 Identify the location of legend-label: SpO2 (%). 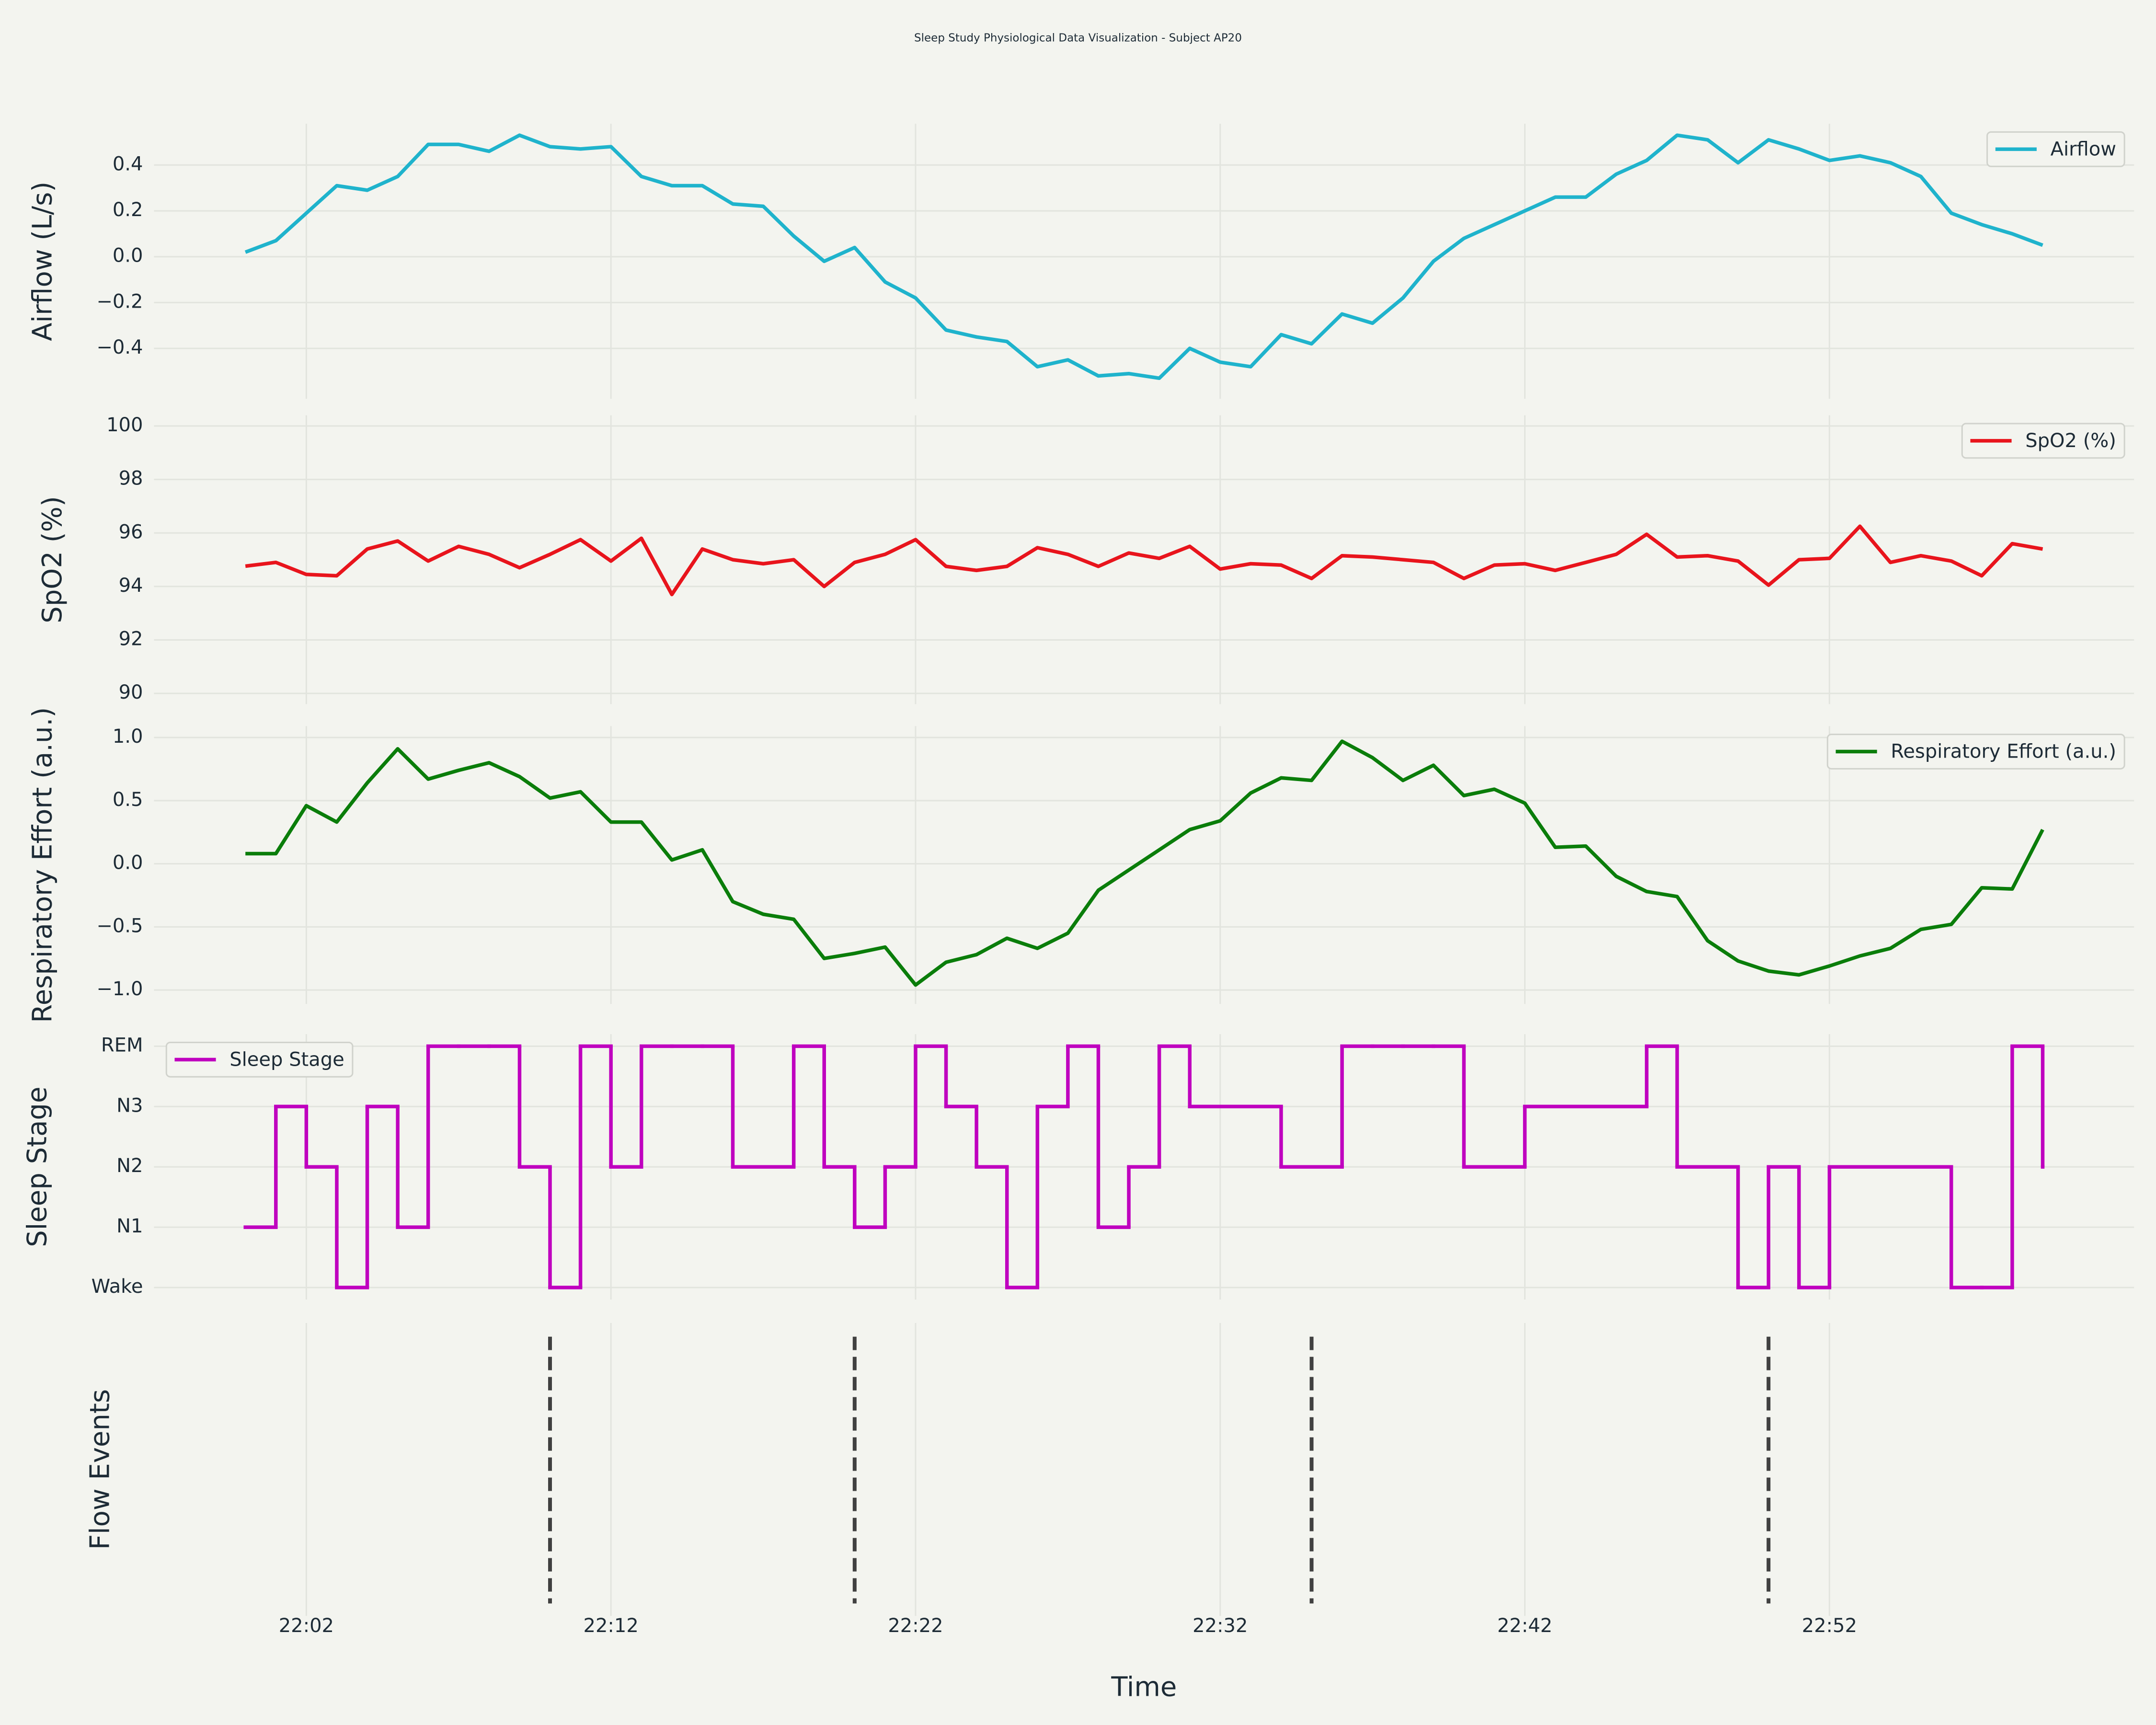
(2070, 441).